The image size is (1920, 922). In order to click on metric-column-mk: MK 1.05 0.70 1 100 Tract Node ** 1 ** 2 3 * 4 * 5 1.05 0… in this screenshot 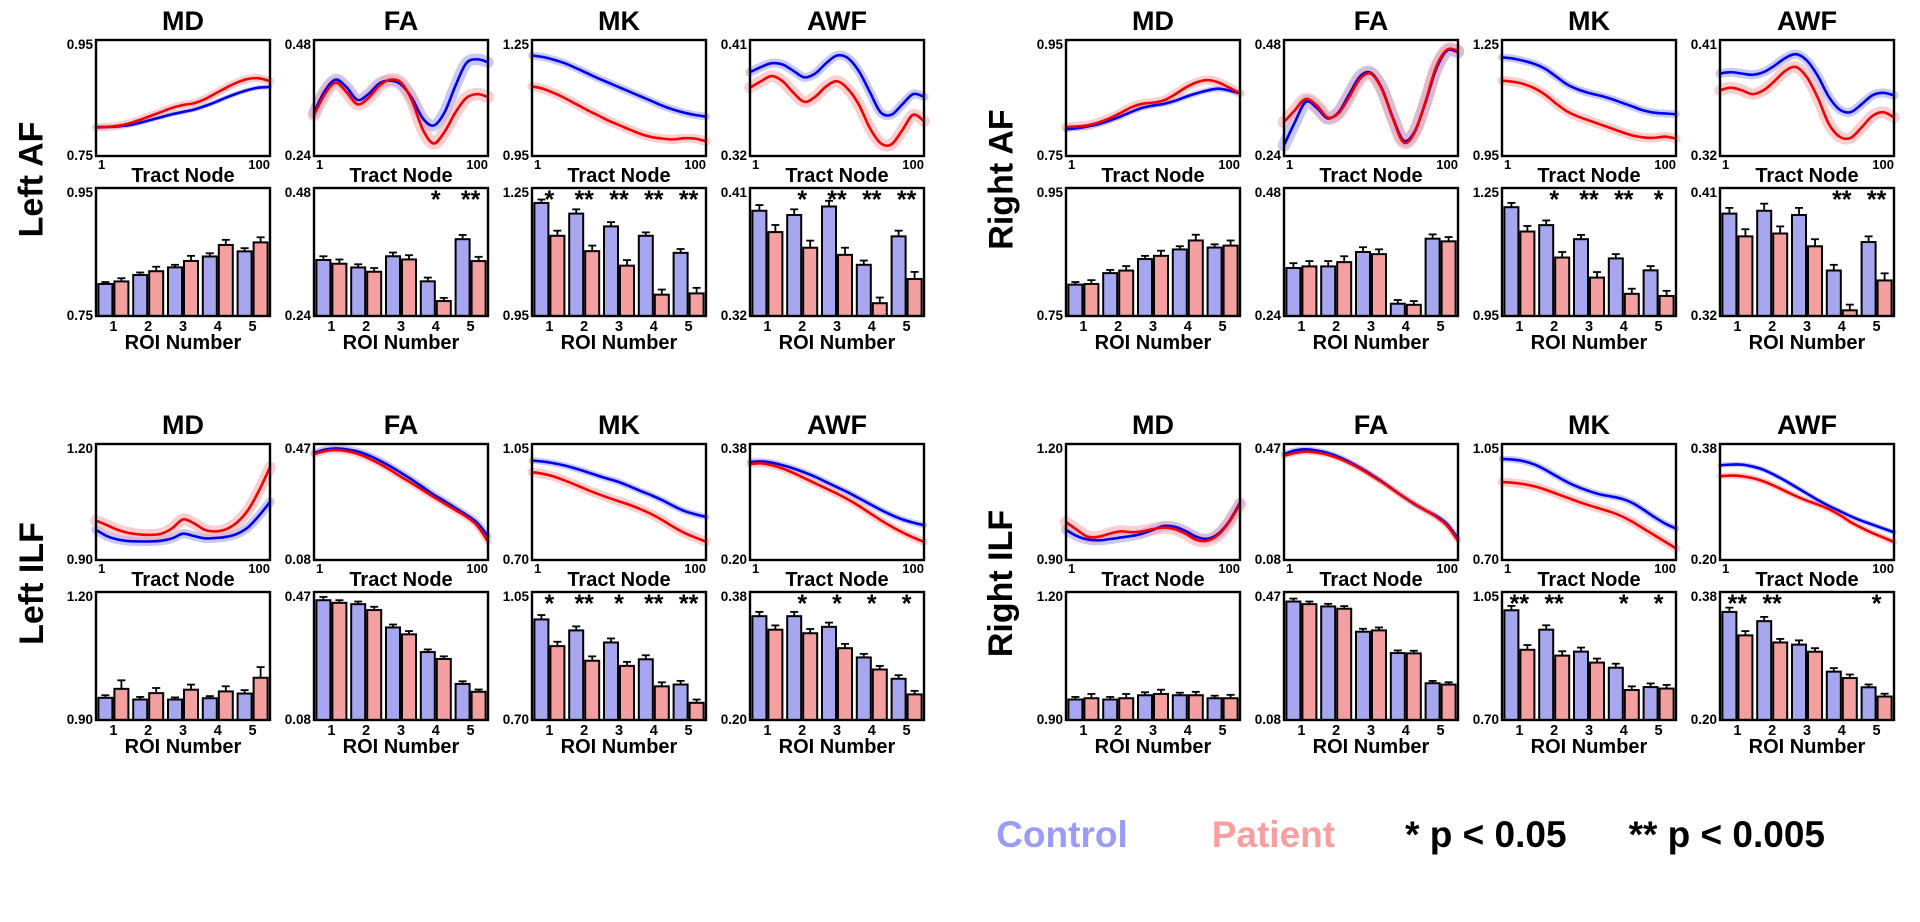, I will do `click(1573, 583)`.